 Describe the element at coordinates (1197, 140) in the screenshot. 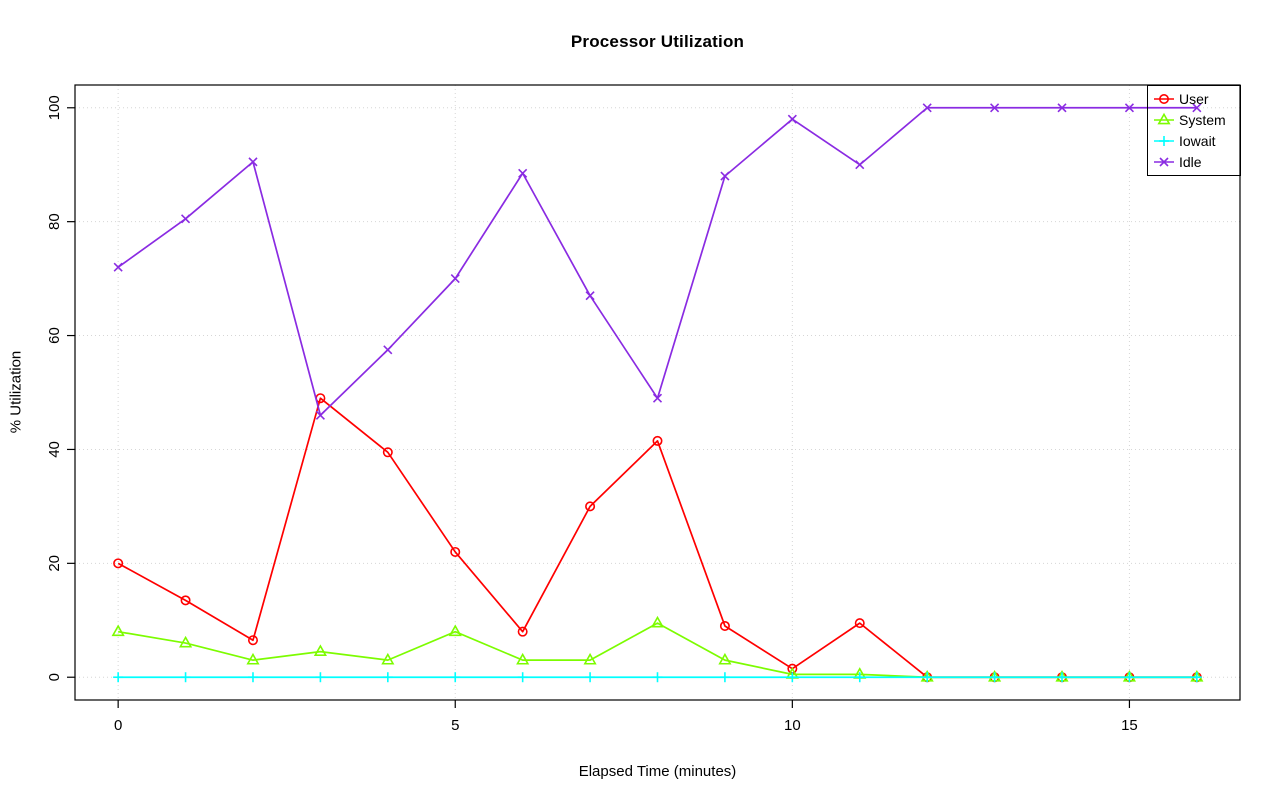

I see `legend-label-iowait: Iowait` at that location.